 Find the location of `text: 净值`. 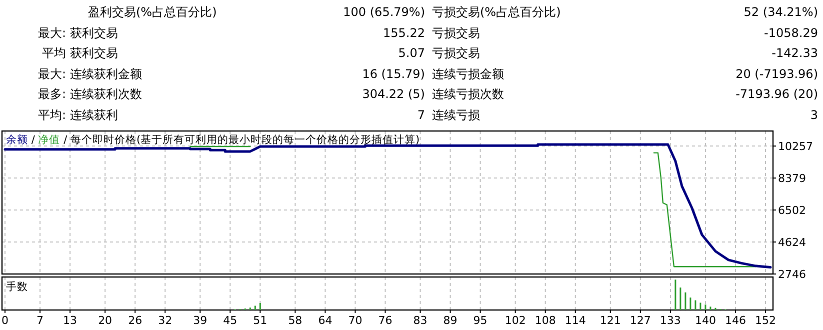

text: 净值 is located at coordinates (49, 140).